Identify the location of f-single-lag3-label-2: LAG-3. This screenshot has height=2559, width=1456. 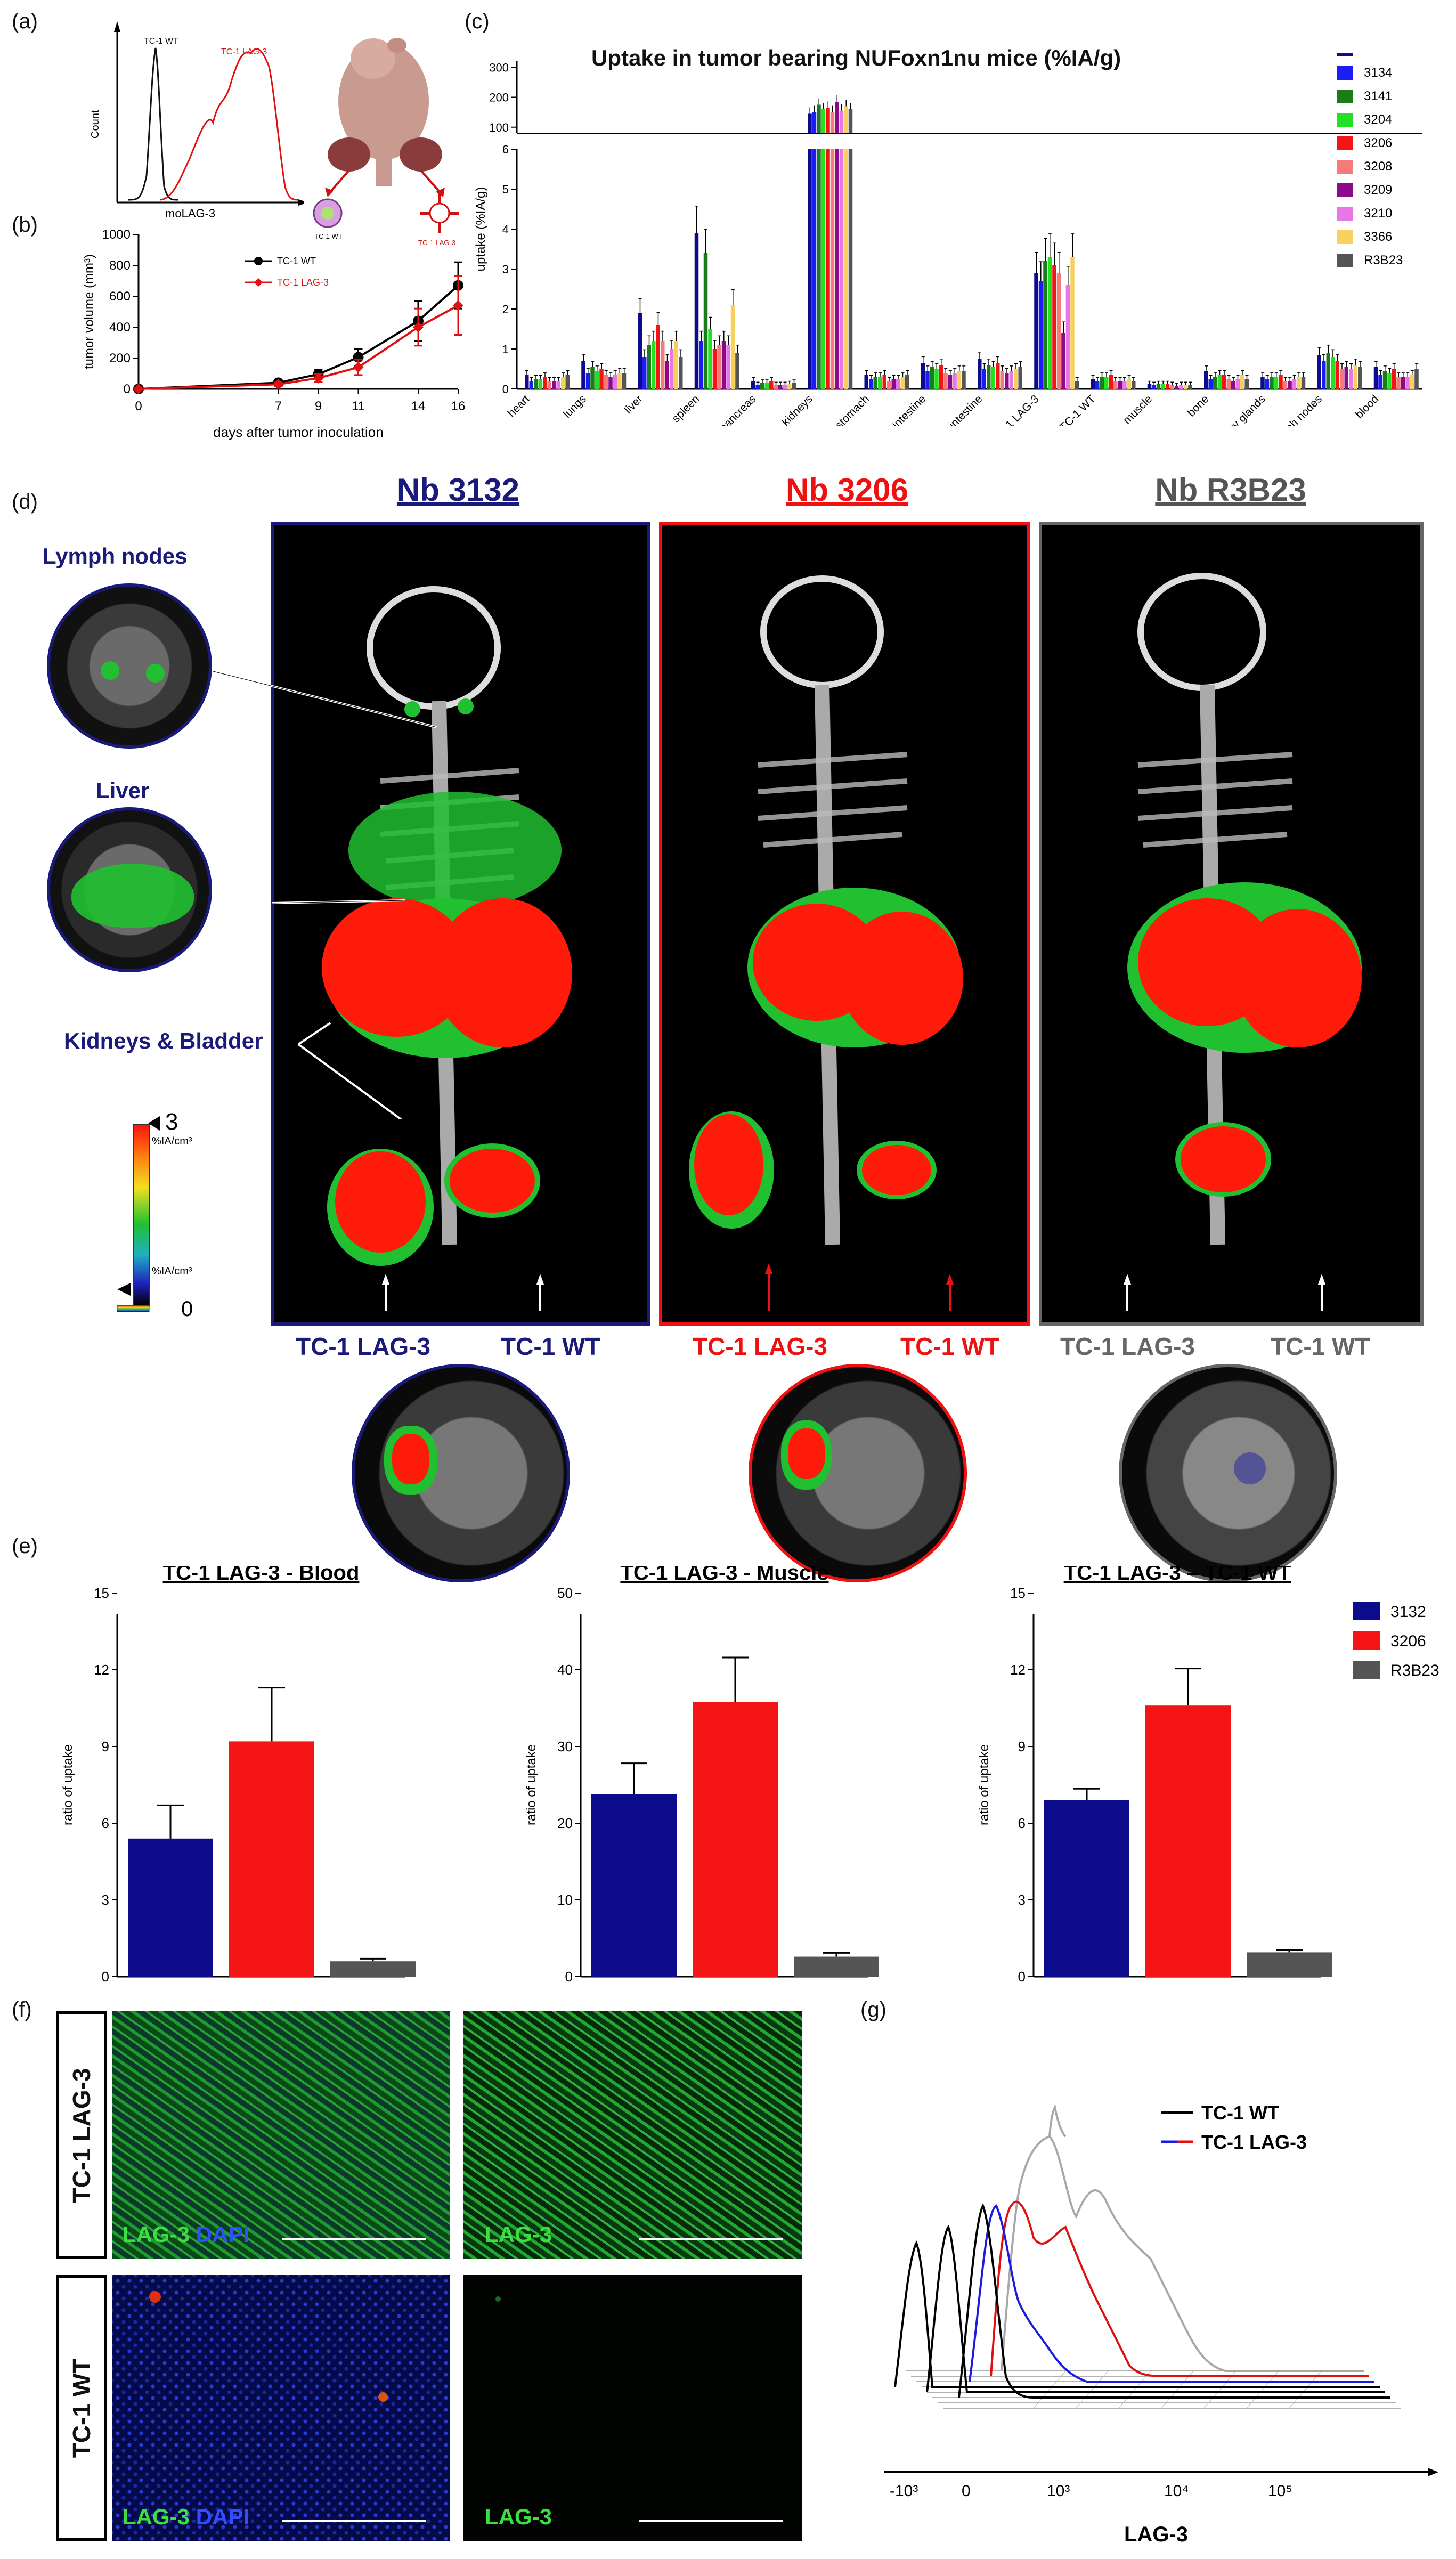
(518, 2516).